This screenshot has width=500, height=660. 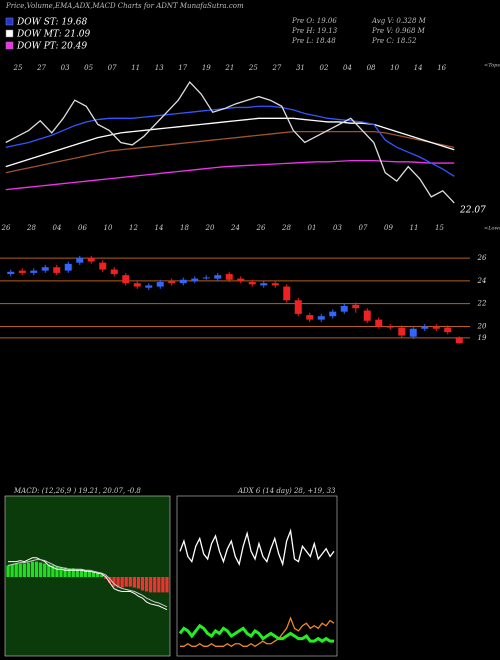 I want to click on info-label: Pre O: 19.06, so click(x=314, y=21).